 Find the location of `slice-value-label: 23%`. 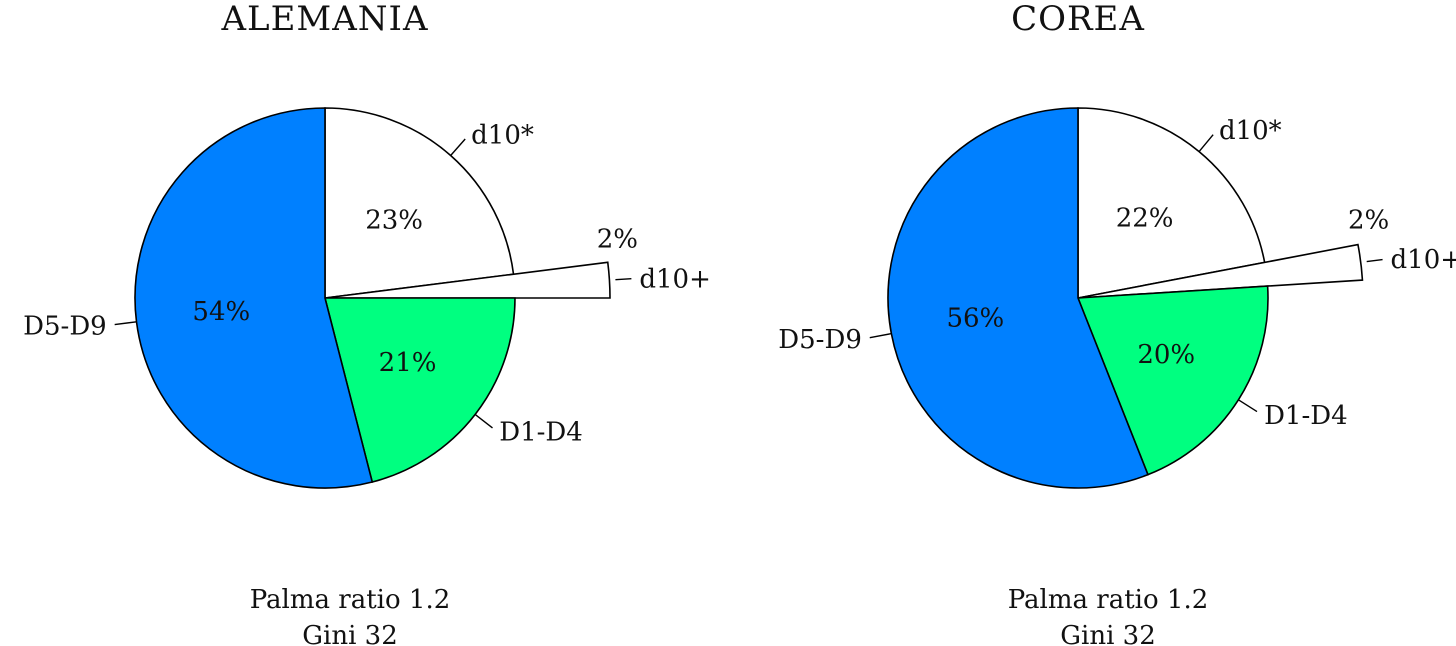

slice-value-label: 23% is located at coordinates (394, 221).